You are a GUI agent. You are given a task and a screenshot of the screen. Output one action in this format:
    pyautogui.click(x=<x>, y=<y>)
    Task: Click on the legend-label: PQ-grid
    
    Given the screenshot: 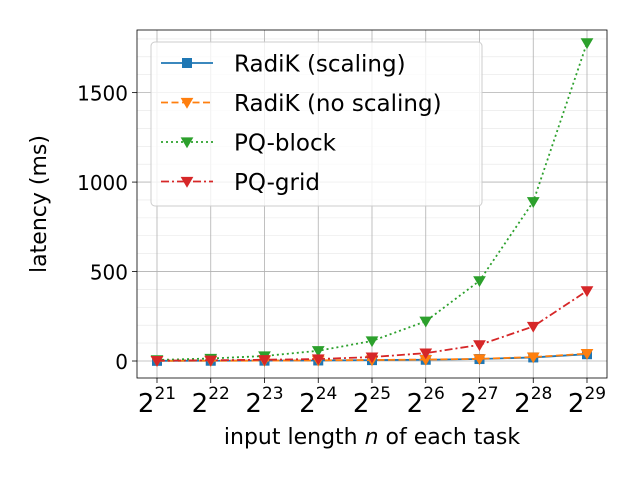 What is the action you would take?
    pyautogui.click(x=277, y=183)
    